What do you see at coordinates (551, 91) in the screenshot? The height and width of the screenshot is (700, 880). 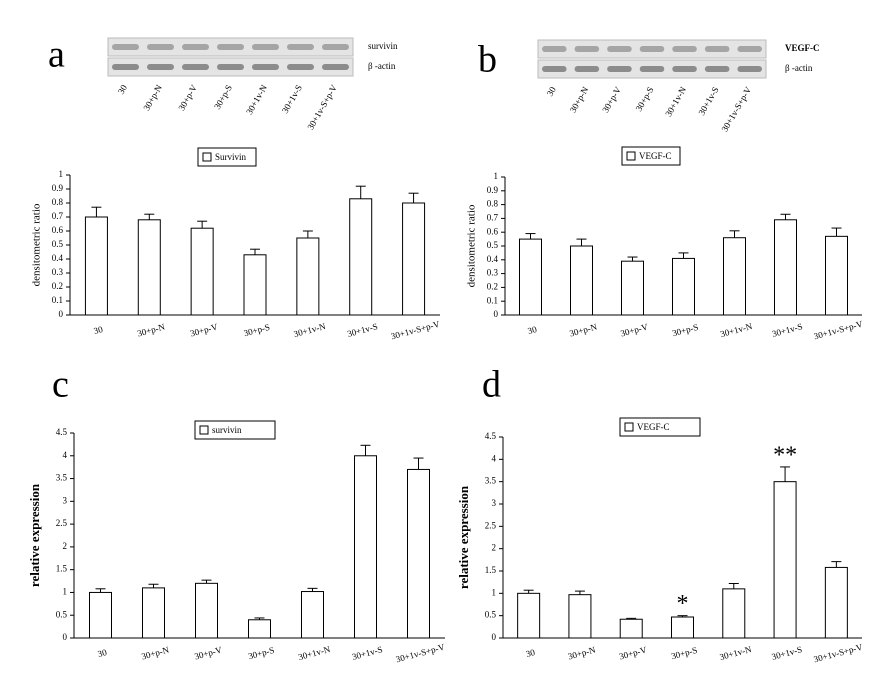 I see `lane-label: 30` at bounding box center [551, 91].